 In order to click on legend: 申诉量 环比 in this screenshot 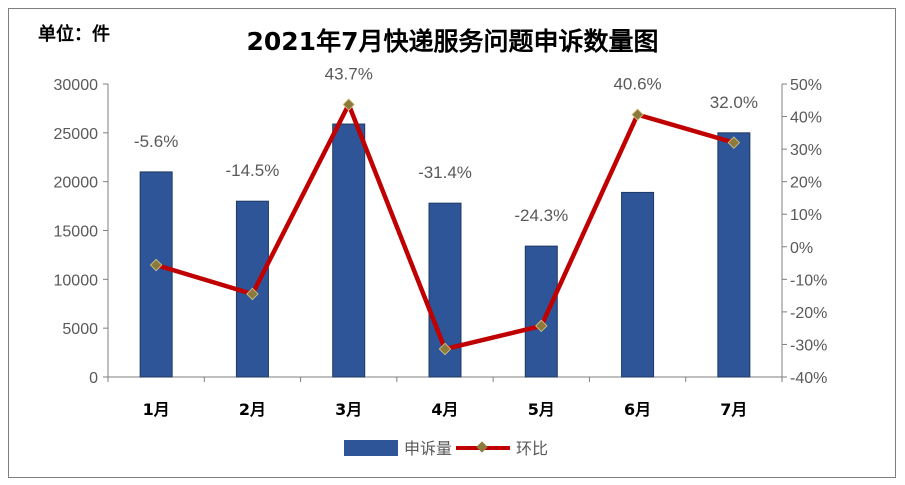, I will do `click(446, 448)`.